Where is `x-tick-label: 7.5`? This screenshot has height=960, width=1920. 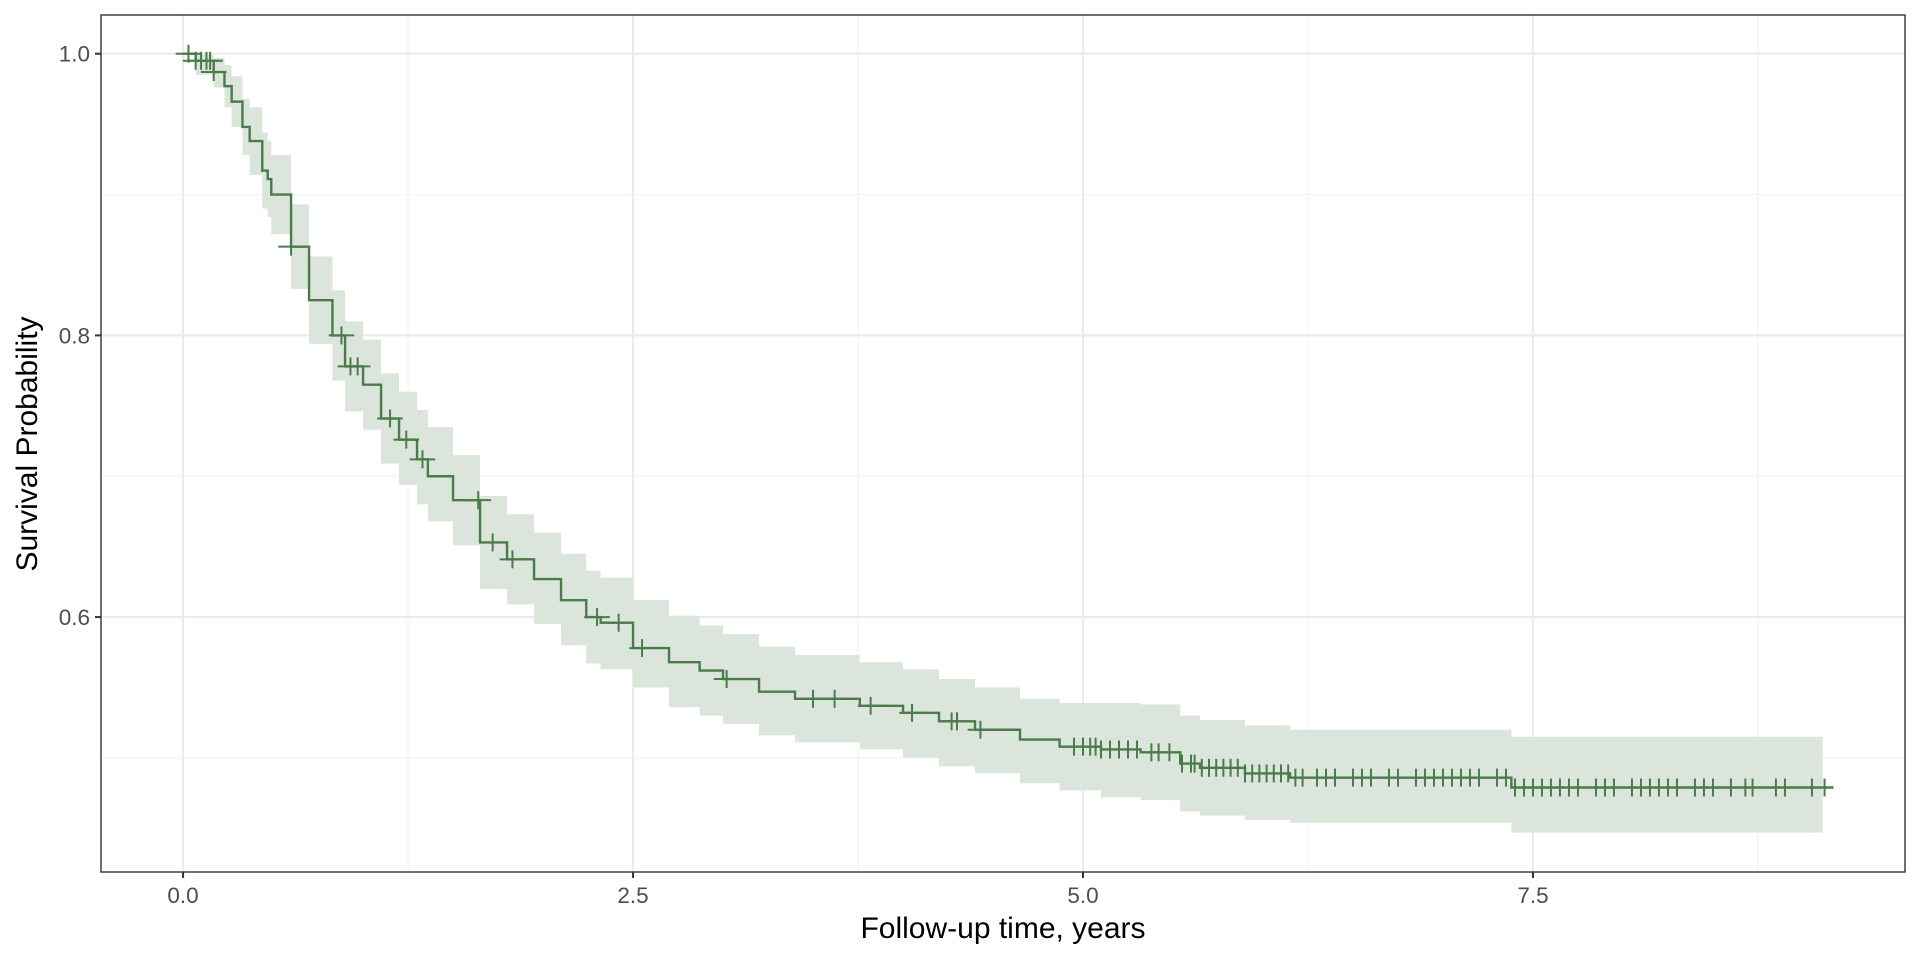
x-tick-label: 7.5 is located at coordinates (1532, 895).